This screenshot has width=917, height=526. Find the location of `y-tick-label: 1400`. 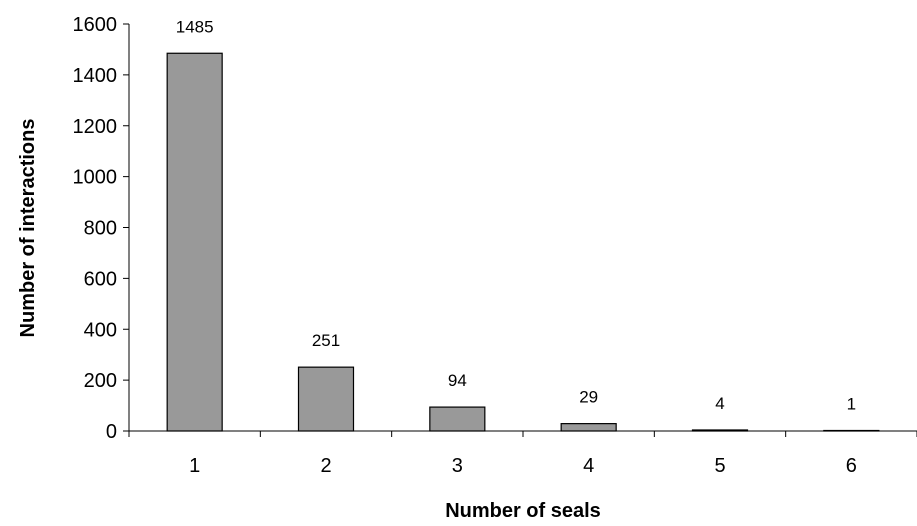

y-tick-label: 1400 is located at coordinates (95, 76).